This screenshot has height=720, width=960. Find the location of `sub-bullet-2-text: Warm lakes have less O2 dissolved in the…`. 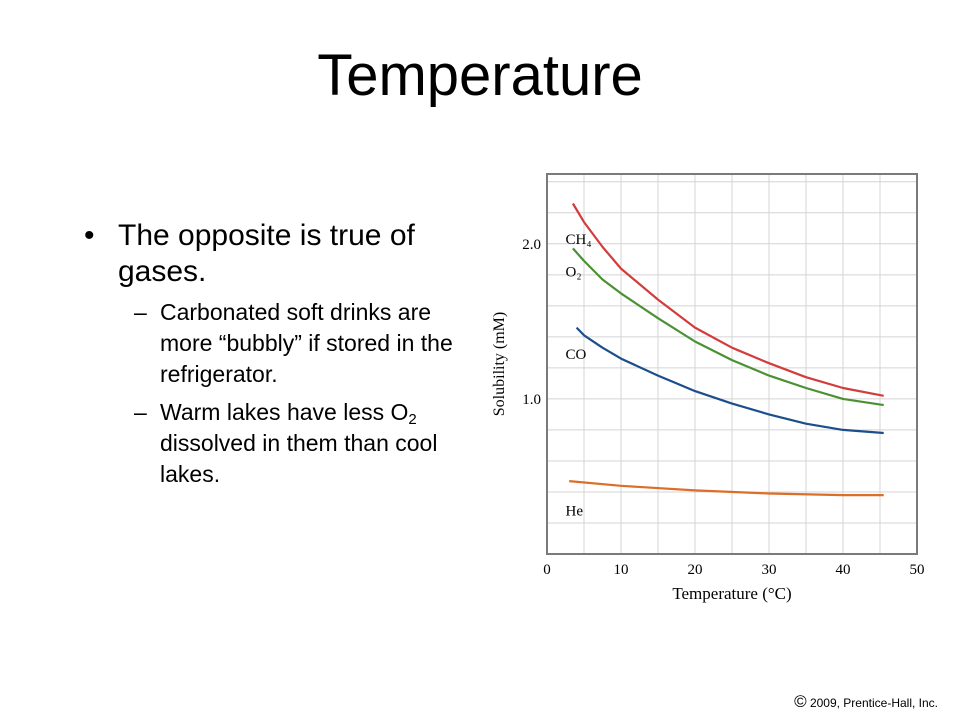

sub-bullet-2-text: Warm lakes have less O2 dissolved in the… is located at coordinates (298, 443).